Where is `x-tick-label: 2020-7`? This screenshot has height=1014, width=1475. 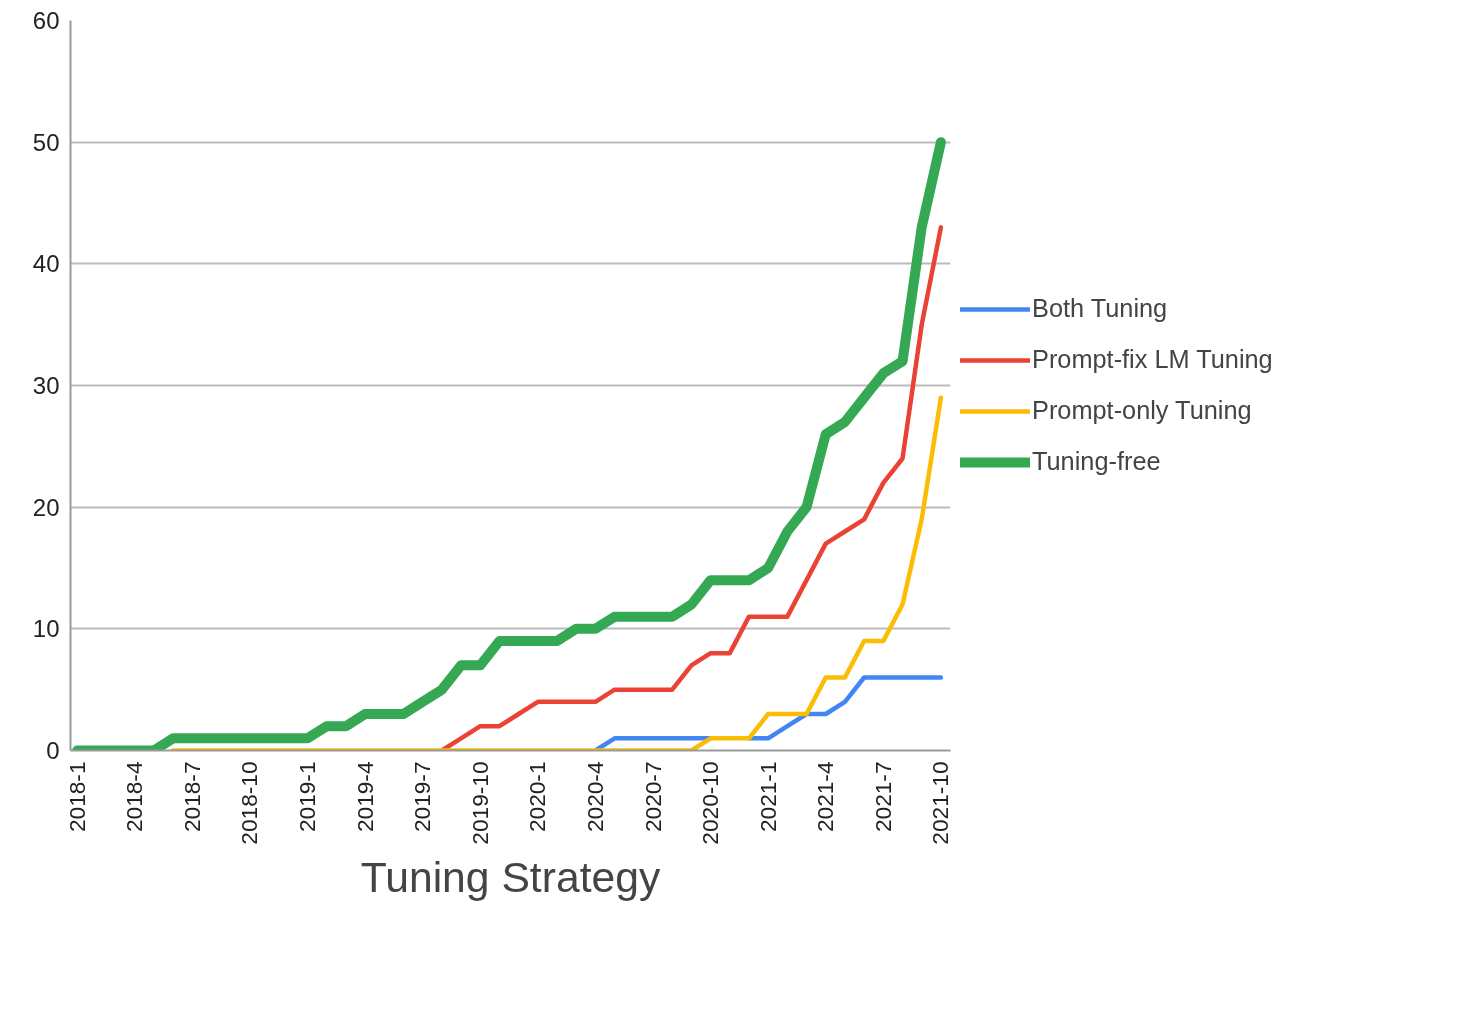 x-tick-label: 2020-7 is located at coordinates (652, 797).